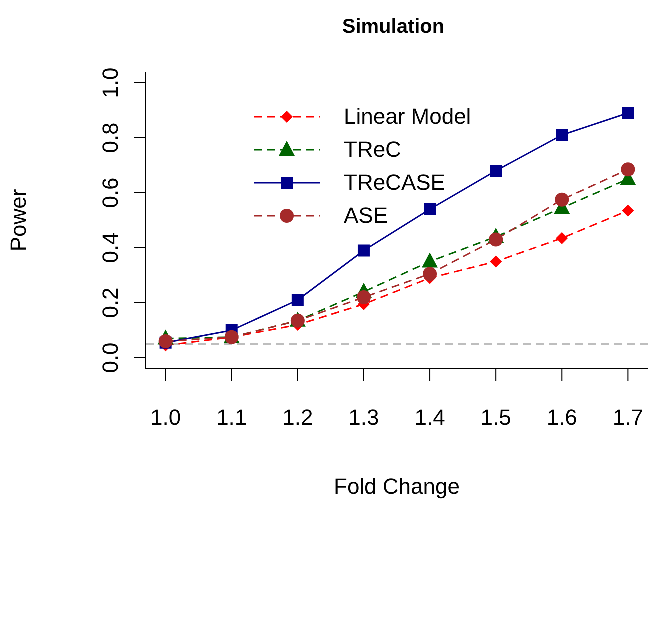 This screenshot has height=638, width=649. I want to click on x-tick-label: 1.5, so click(496, 417).